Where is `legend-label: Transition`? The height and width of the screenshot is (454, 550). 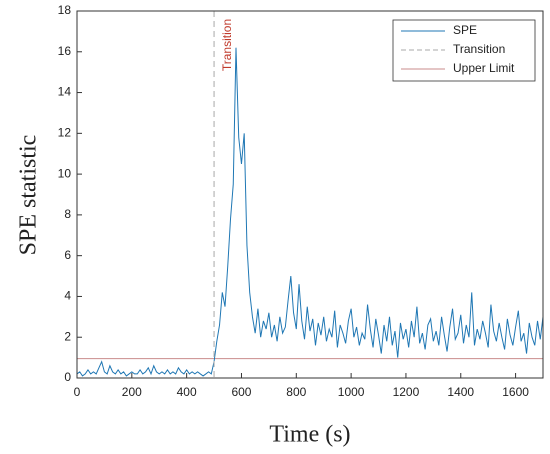
legend-label: Transition is located at coordinates (479, 49).